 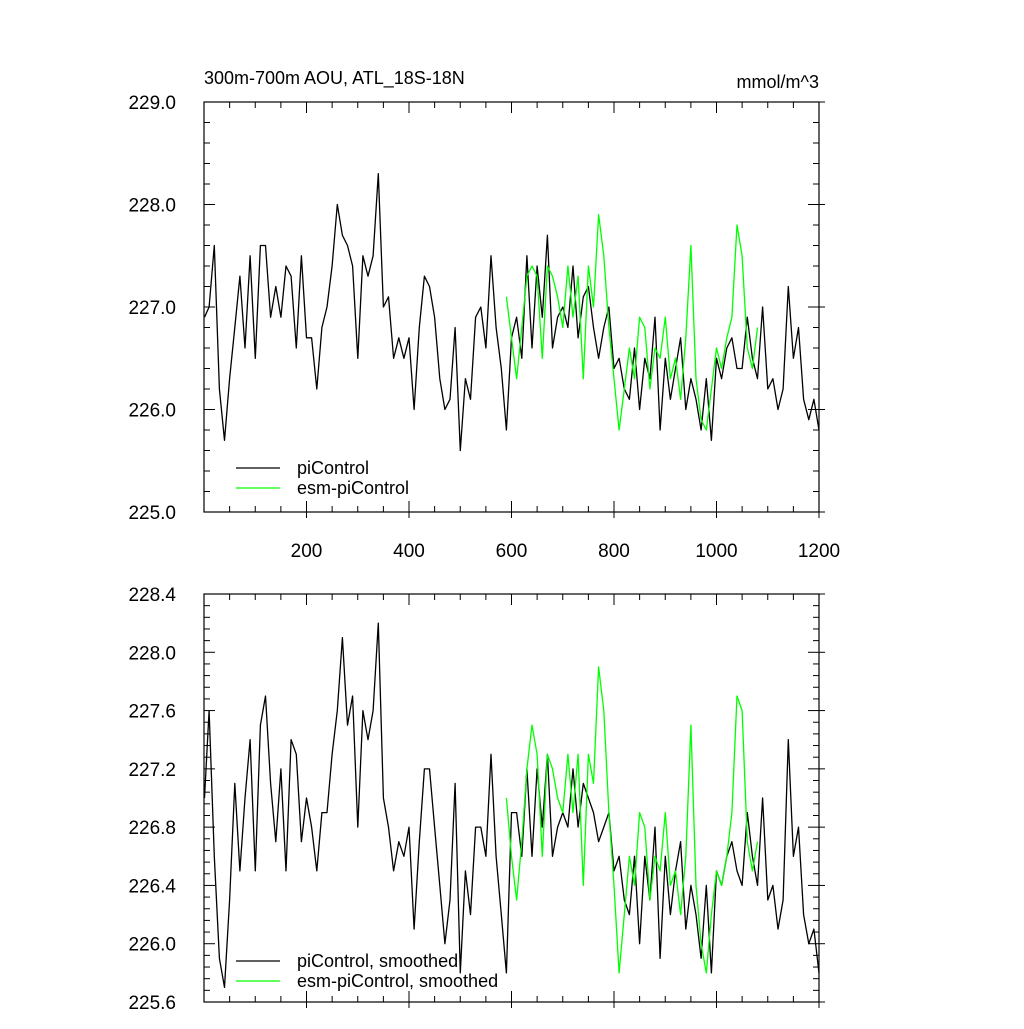 What do you see at coordinates (152, 103) in the screenshot?
I see `y-tick-label: 229.0` at bounding box center [152, 103].